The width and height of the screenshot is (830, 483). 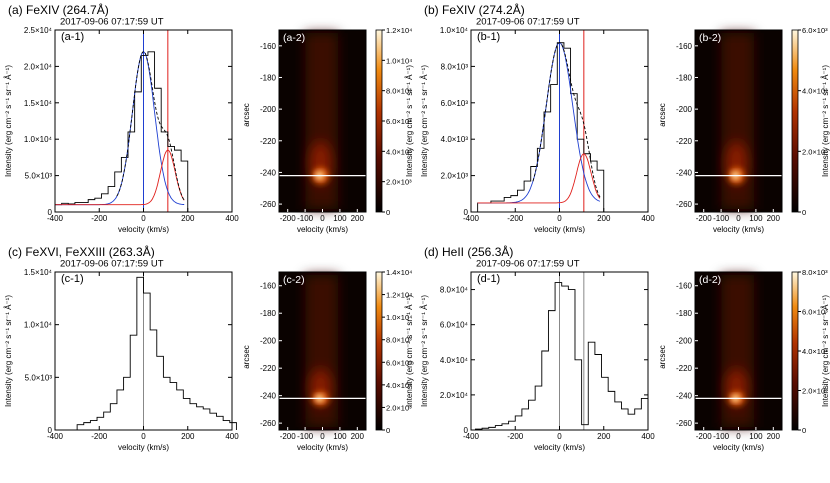 I want to click on fit-component-red, so click(x=539, y=178).